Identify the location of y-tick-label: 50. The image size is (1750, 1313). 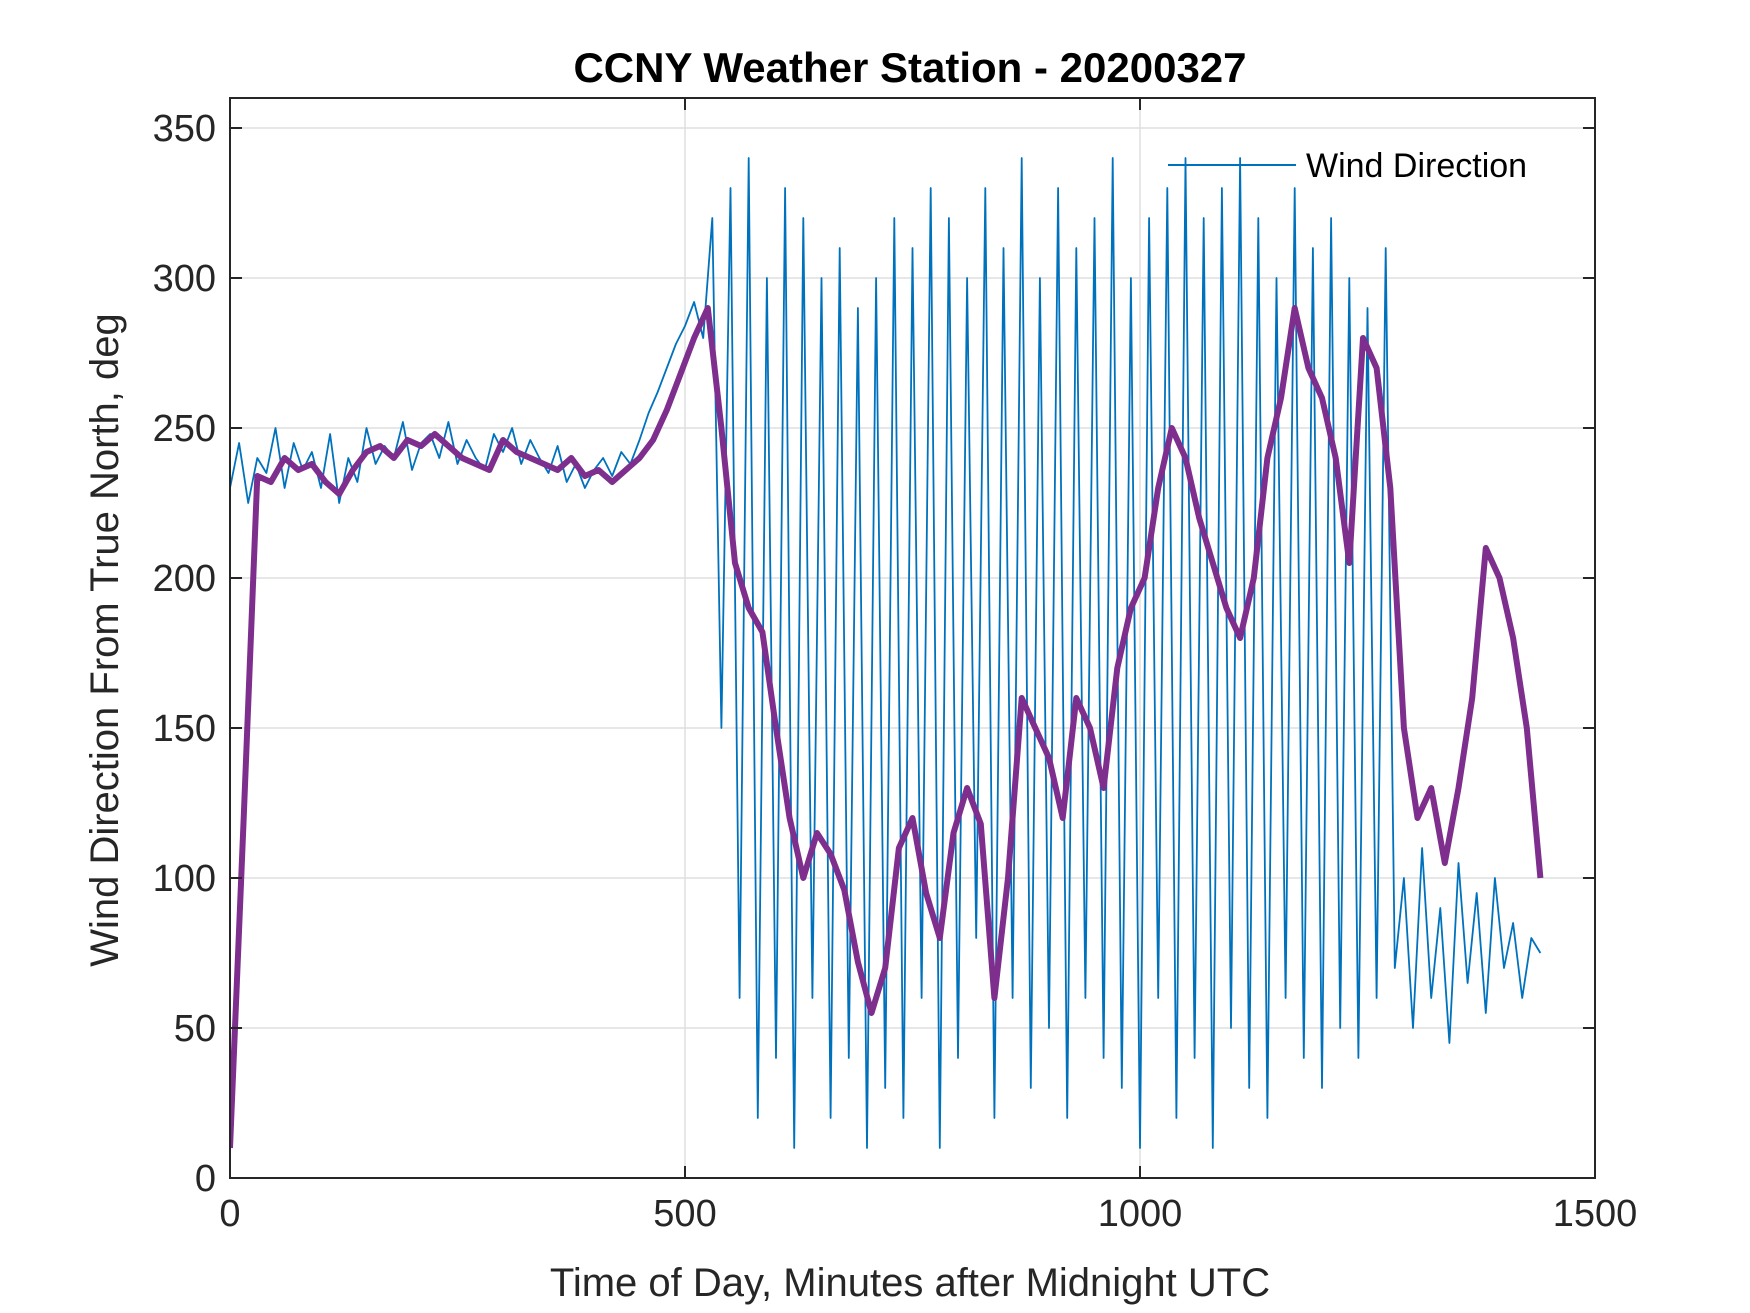
(195, 1029).